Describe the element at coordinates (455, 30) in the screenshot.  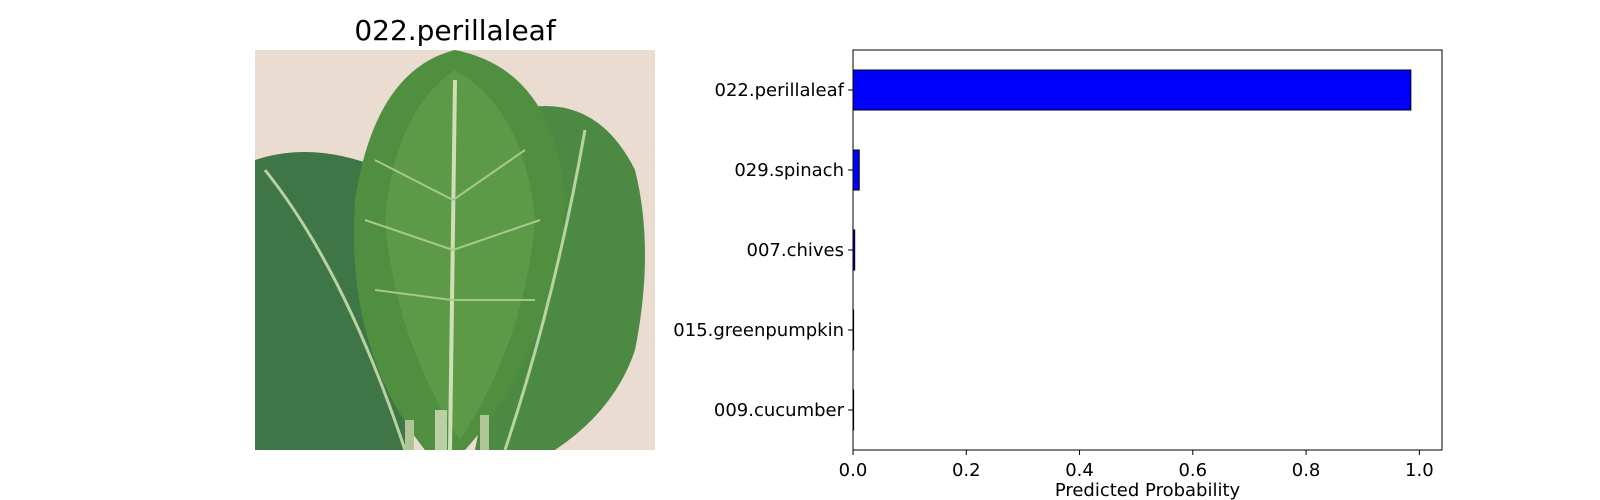
I see `image-title: 022.perillaleaf` at that location.